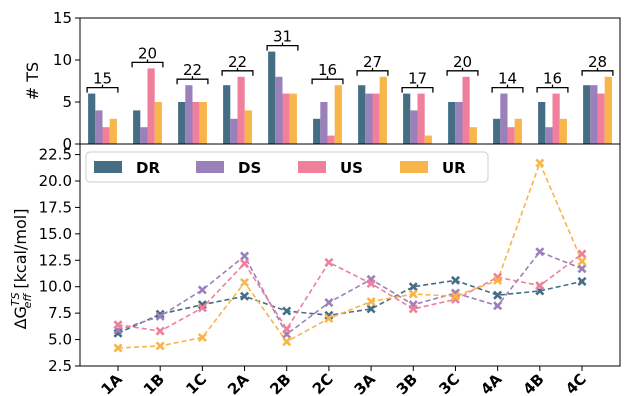 The height and width of the screenshot is (396, 629). I want to click on y-label-main: ΔG, so click(20, 317).